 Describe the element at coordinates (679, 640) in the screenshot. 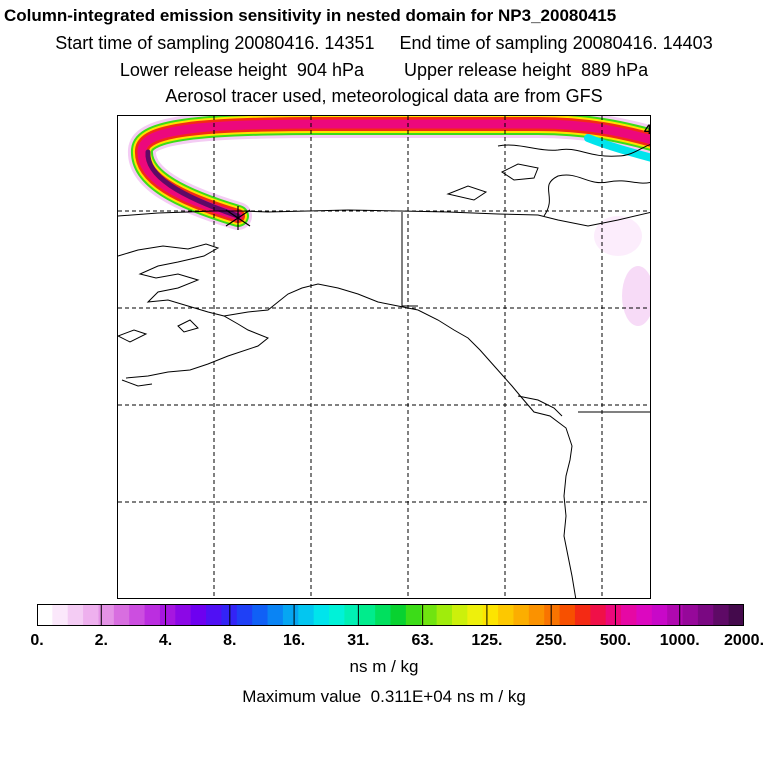

I see `colorbar-tick-label: 1000.` at that location.